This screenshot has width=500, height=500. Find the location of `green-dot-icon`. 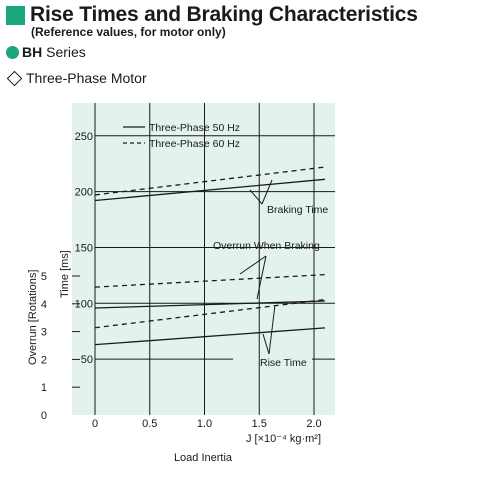

green-dot-icon is located at coordinates (12, 52).